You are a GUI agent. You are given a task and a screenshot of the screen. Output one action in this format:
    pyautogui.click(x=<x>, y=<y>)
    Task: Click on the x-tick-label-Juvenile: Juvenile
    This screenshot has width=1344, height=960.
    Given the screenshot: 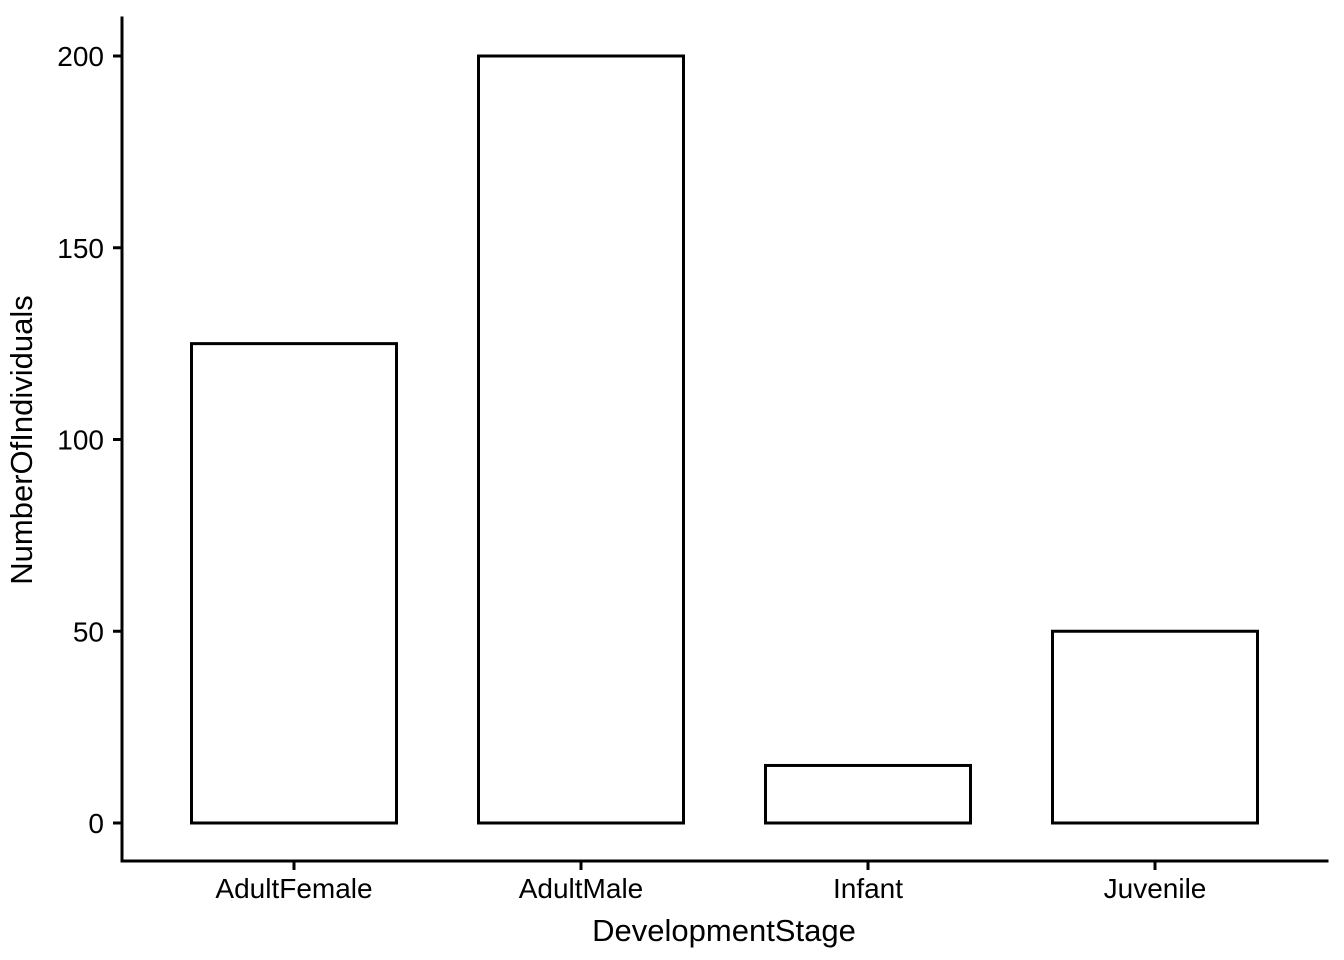 What is the action you would take?
    pyautogui.click(x=1155, y=888)
    